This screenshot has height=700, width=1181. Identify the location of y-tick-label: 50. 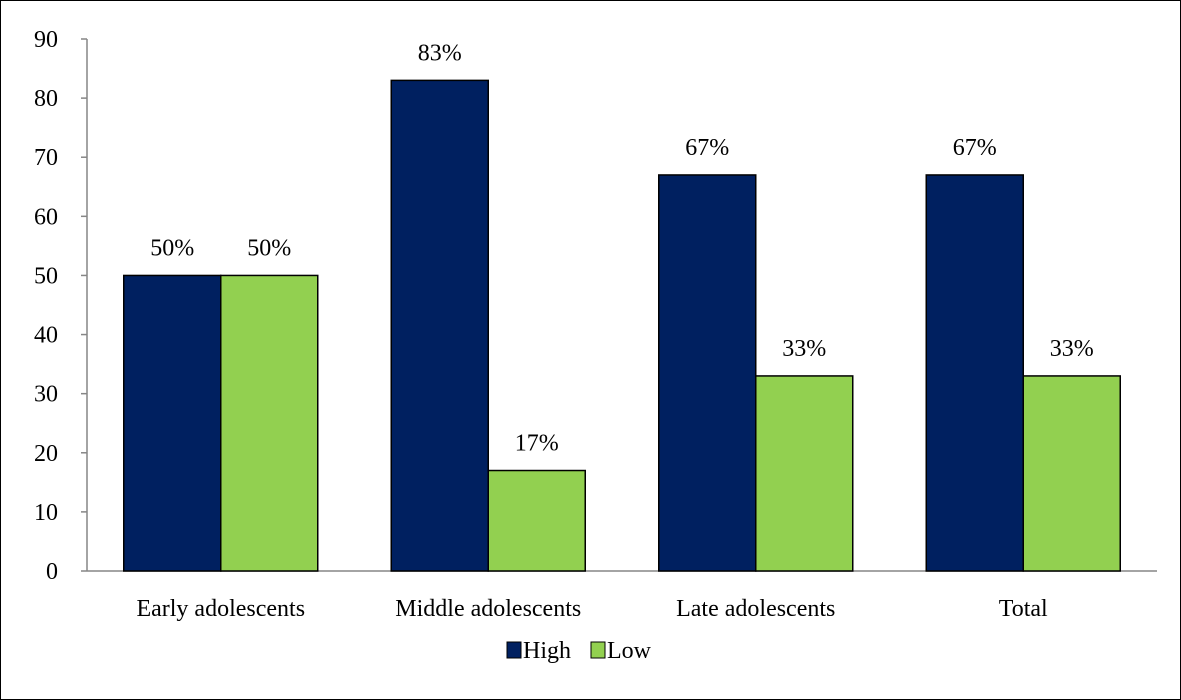
(46, 276).